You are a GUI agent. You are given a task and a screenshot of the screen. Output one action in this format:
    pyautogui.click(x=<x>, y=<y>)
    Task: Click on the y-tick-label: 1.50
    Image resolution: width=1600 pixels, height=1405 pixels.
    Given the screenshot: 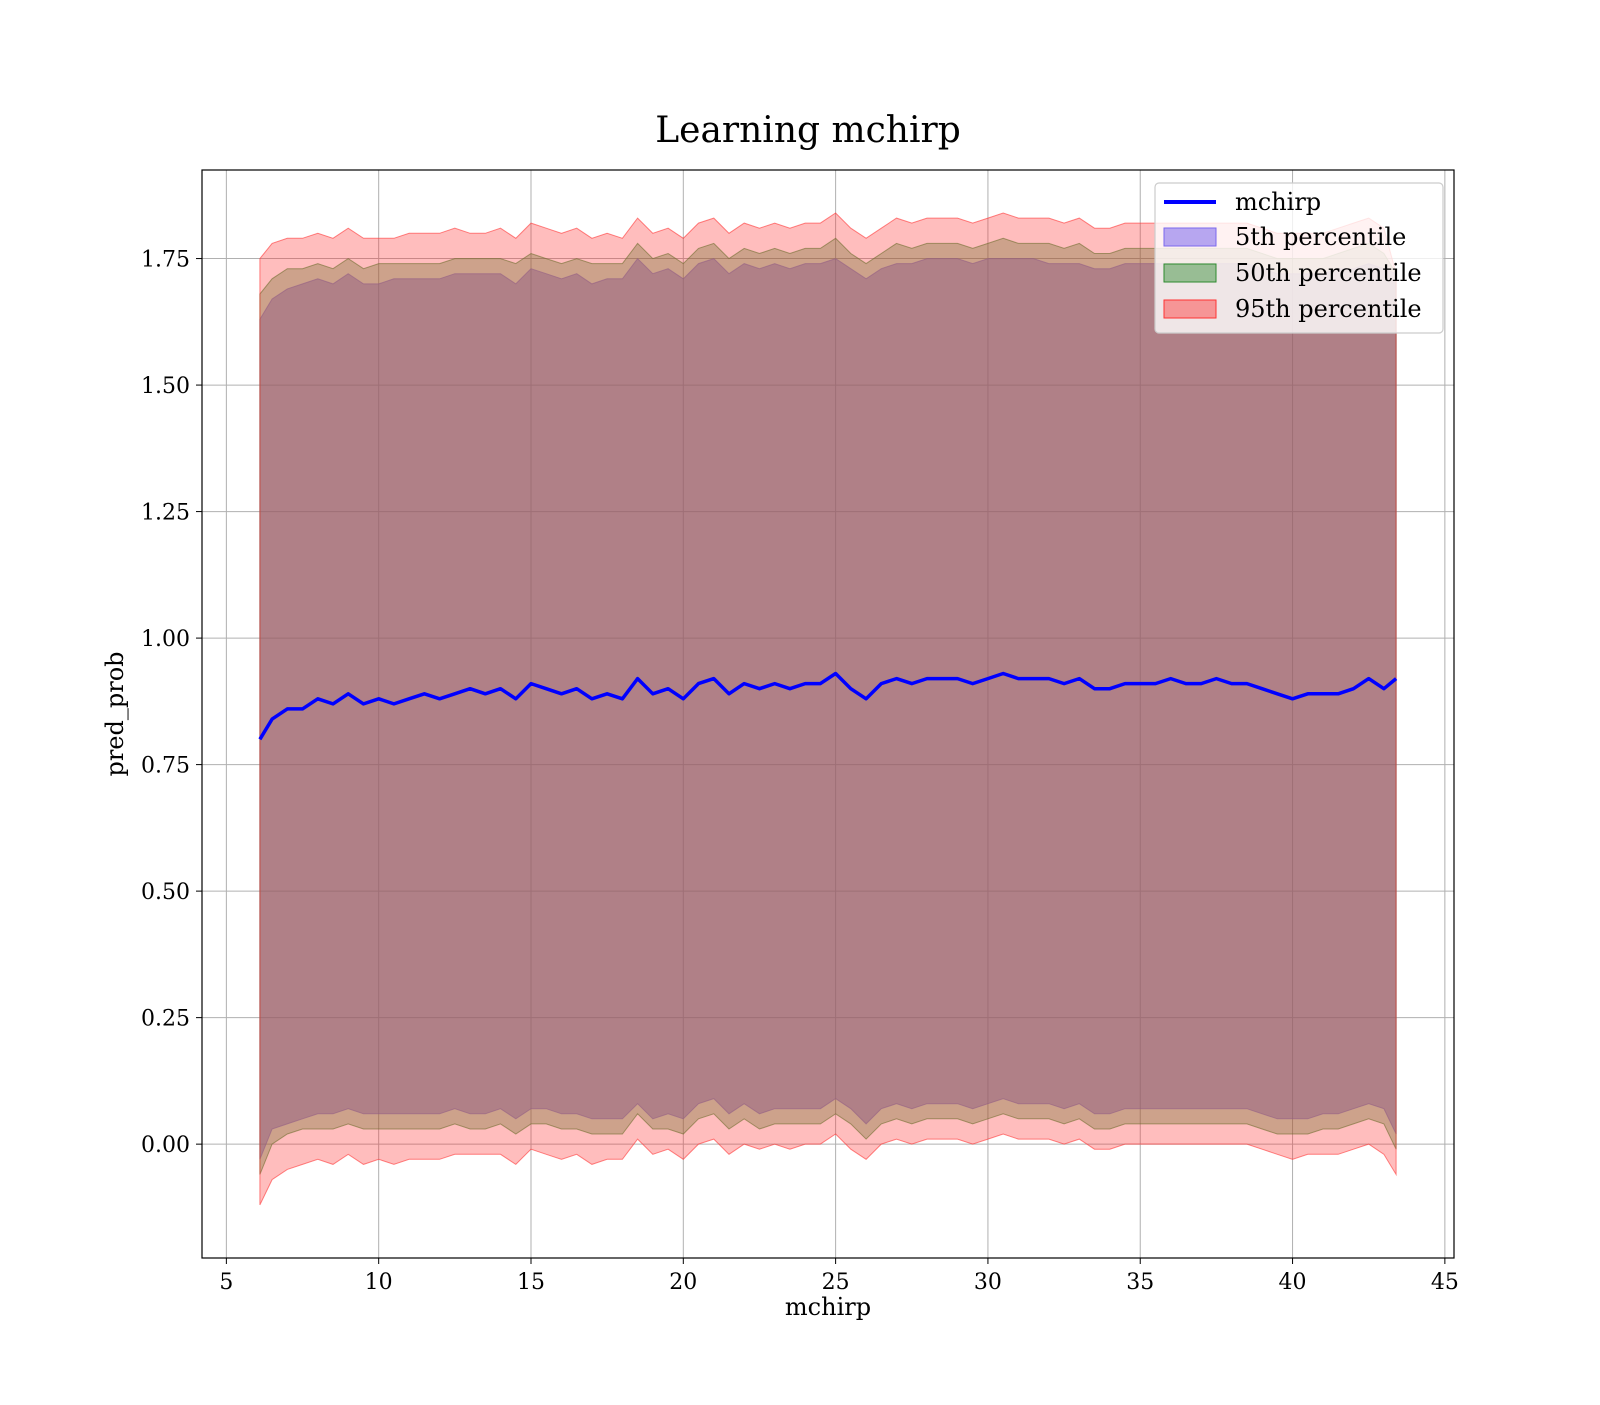 What is the action you would take?
    pyautogui.click(x=165, y=386)
    